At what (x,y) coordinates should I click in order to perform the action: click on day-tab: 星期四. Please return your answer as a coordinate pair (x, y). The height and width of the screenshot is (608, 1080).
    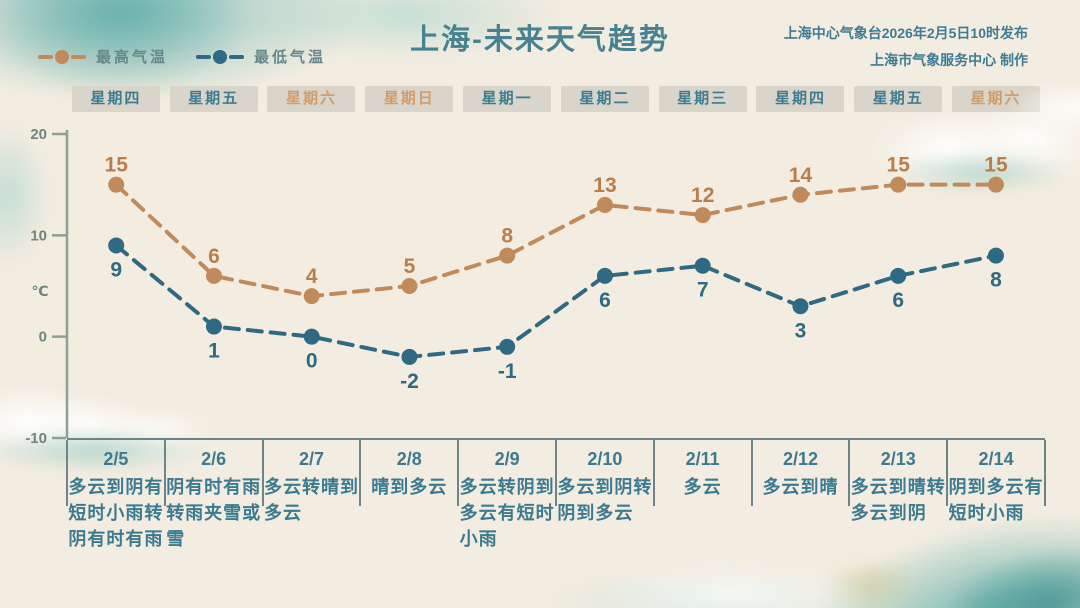
    Looking at the image, I should click on (800, 99).